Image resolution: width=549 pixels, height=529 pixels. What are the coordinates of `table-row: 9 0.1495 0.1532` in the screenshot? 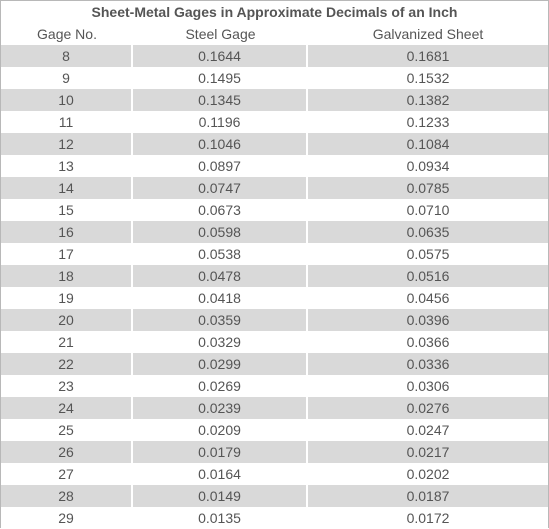 It's located at (274, 78).